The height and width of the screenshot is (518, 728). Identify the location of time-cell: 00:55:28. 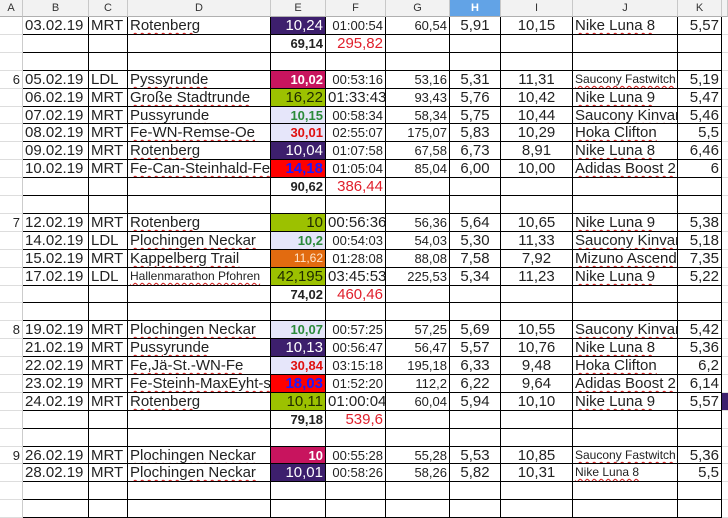
(356, 455).